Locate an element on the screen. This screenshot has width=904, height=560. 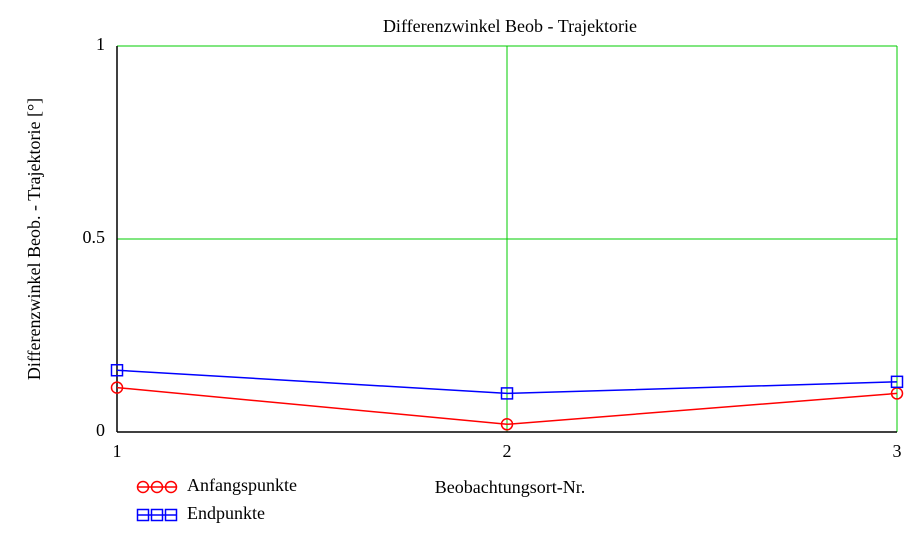
legend-label: Anfangspunkte is located at coordinates (242, 485).